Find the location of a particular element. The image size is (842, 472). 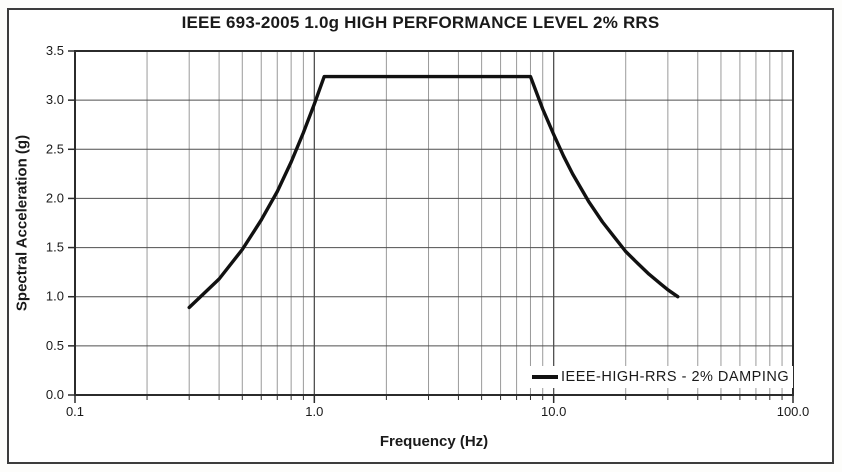

y-tick-label: 3.0 is located at coordinates (55, 99).